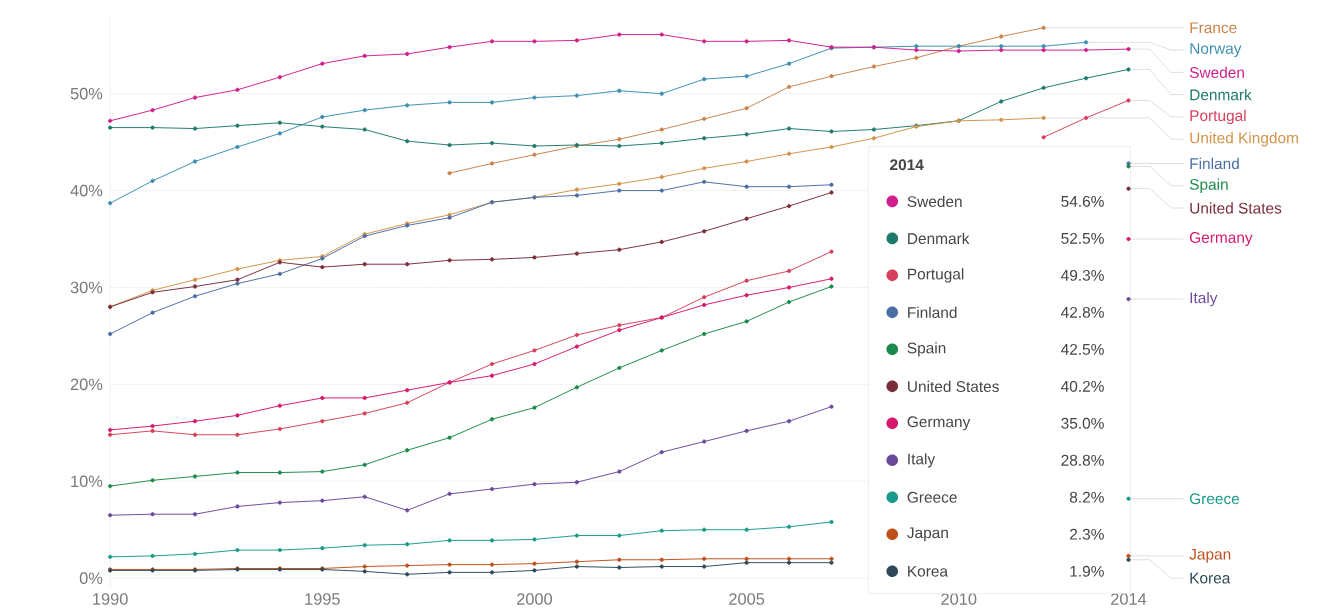 The height and width of the screenshot is (614, 1333). What do you see at coordinates (1218, 117) in the screenshot?
I see `text: Portugal` at bounding box center [1218, 117].